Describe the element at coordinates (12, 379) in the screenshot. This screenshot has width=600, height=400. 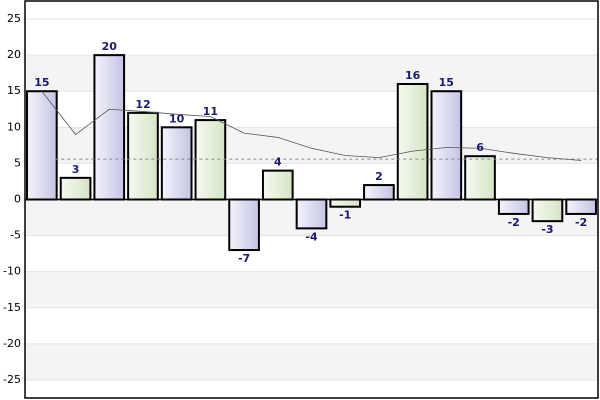
I see `y-tick-label: -25` at that location.